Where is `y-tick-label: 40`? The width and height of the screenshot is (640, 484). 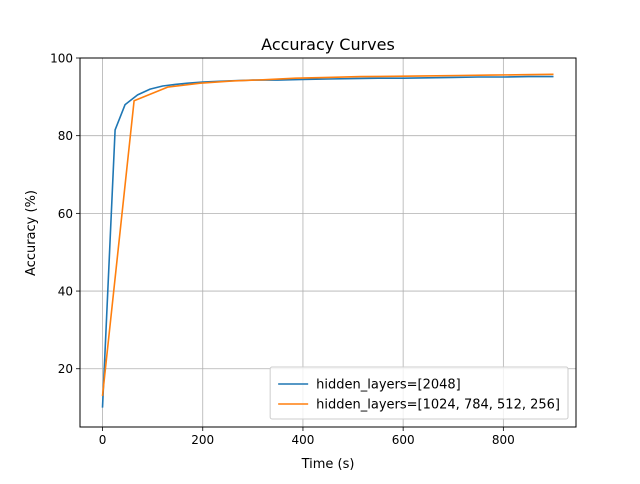
y-tick-label: 40 is located at coordinates (65, 292).